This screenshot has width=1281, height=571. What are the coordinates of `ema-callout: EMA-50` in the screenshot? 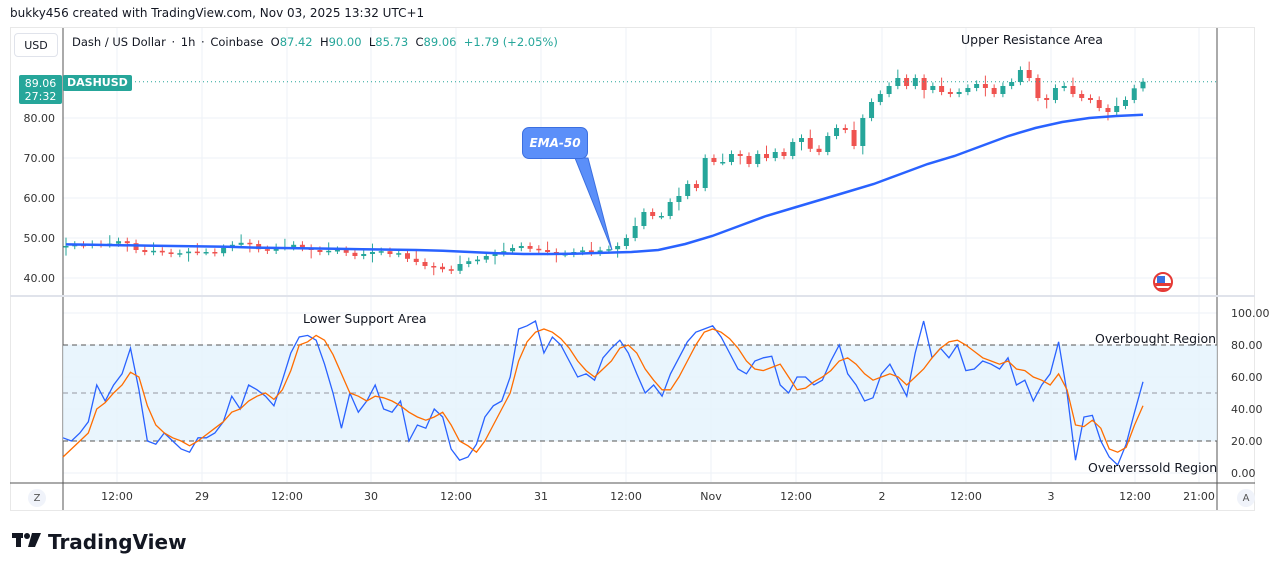 It's located at (555, 143).